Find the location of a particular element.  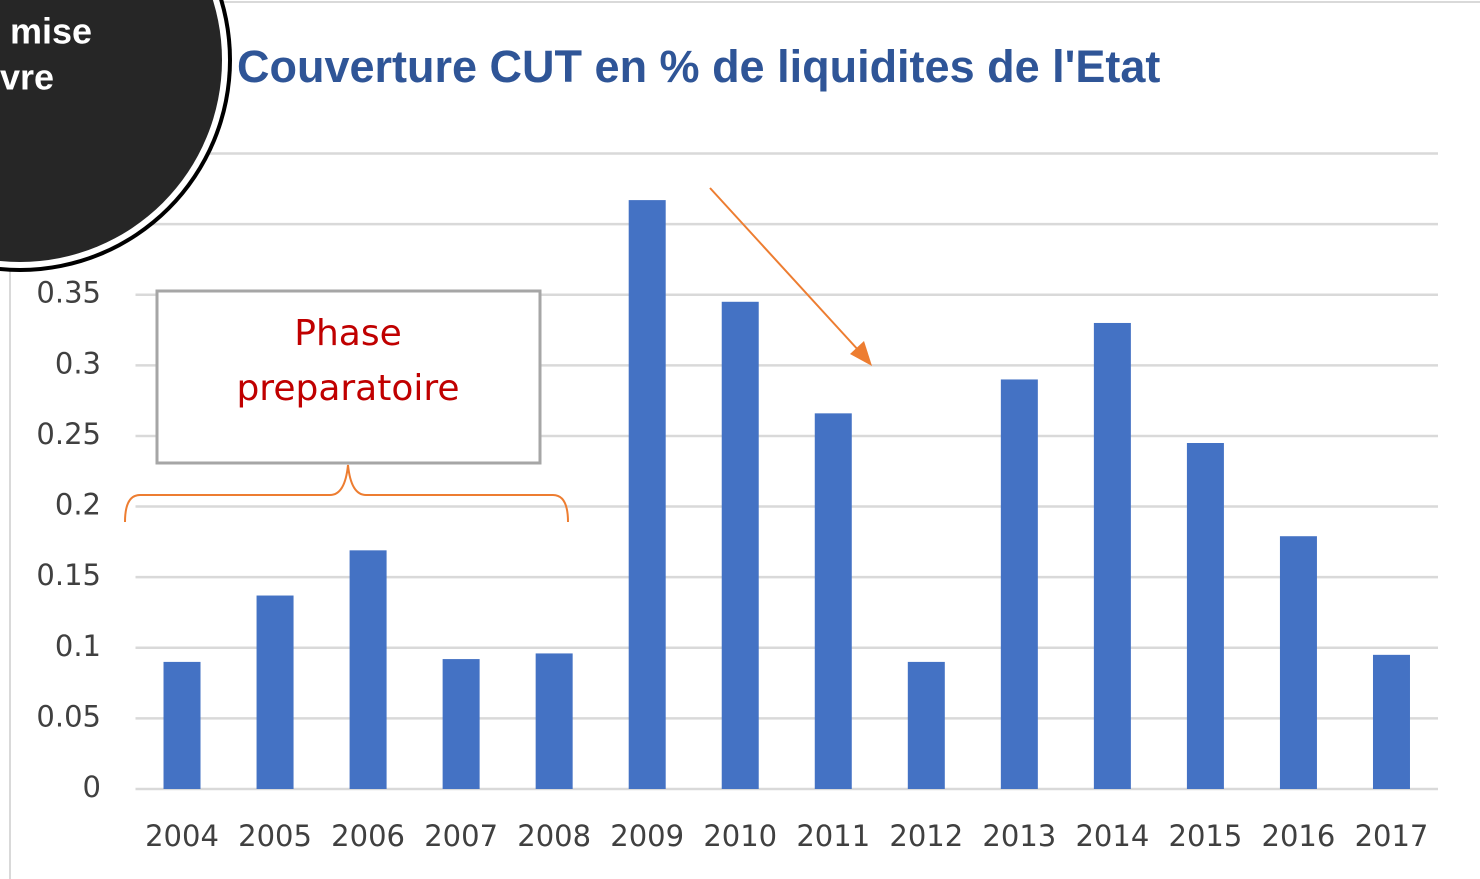

badge-text: mise is located at coordinates (51, 31).